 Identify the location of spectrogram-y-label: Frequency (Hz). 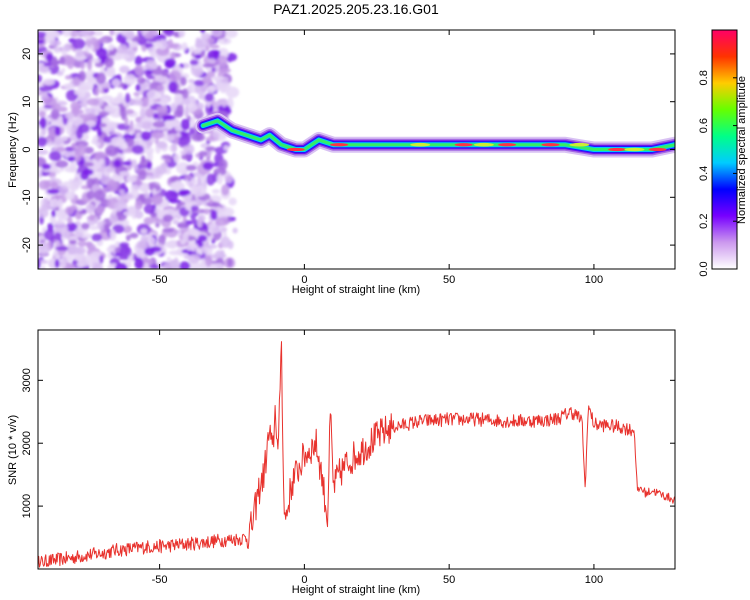
(13, 150).